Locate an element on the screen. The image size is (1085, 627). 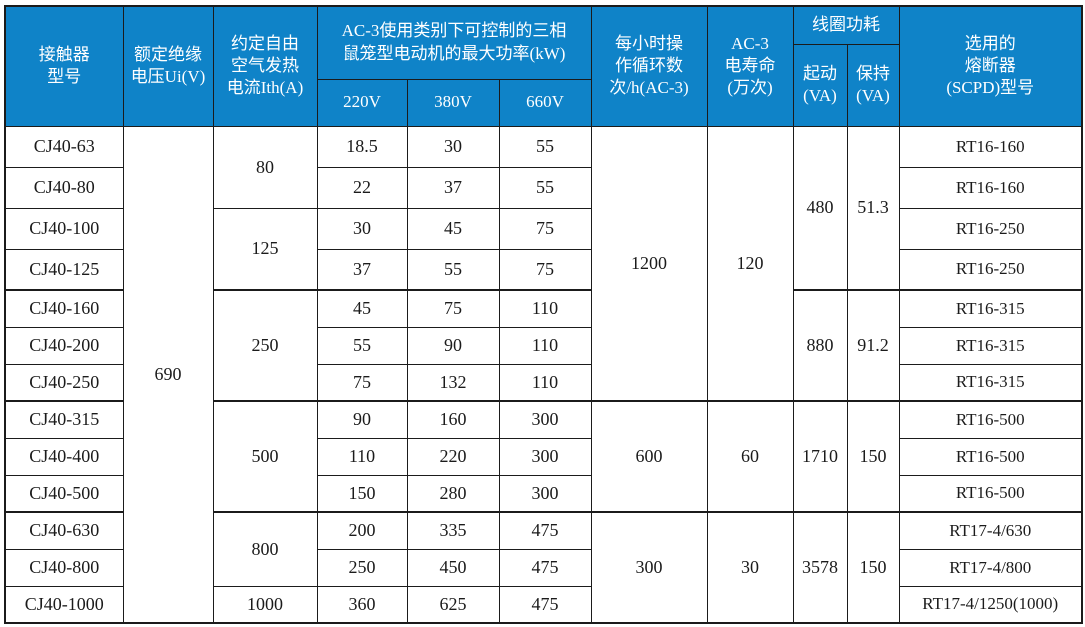
cell-life: 30 is located at coordinates (750, 567).